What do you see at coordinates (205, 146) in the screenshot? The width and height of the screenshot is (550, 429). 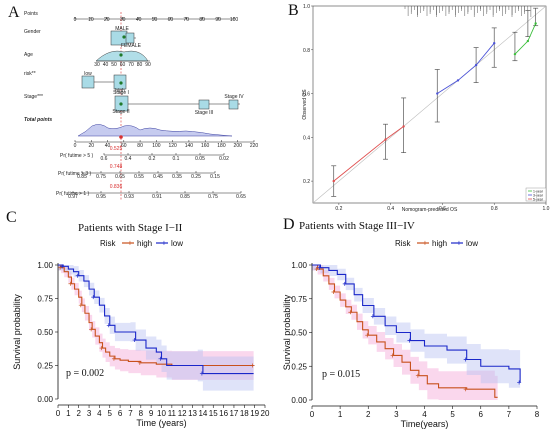 I see `total-tick-label: 160` at bounding box center [205, 146].